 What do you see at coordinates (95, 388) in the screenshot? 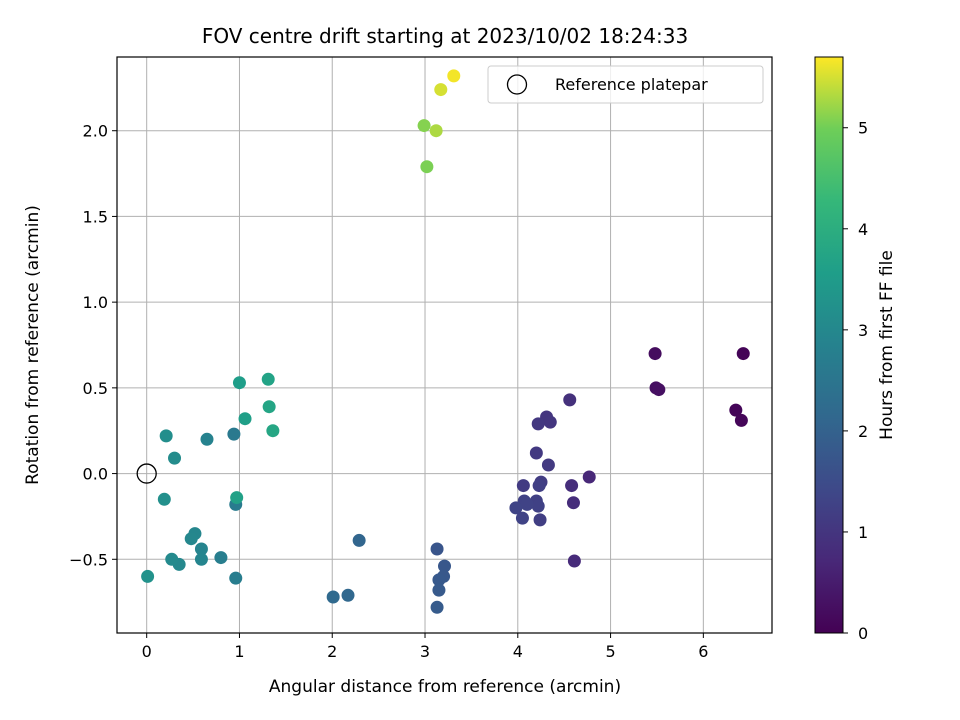
I see `y-tick-label: 0.5` at bounding box center [95, 388].